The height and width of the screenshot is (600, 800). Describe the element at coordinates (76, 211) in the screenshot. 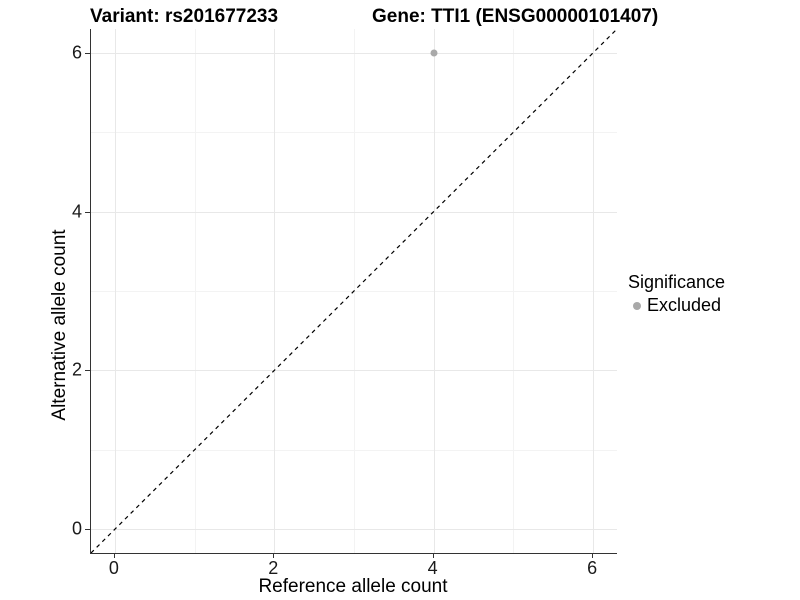

I see `y-tick-label: 4` at that location.